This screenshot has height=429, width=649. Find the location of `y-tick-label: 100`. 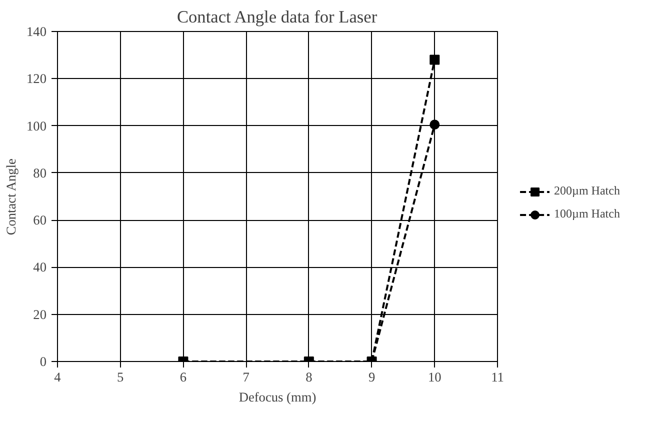

y-tick-label: 100 is located at coordinates (36, 126).